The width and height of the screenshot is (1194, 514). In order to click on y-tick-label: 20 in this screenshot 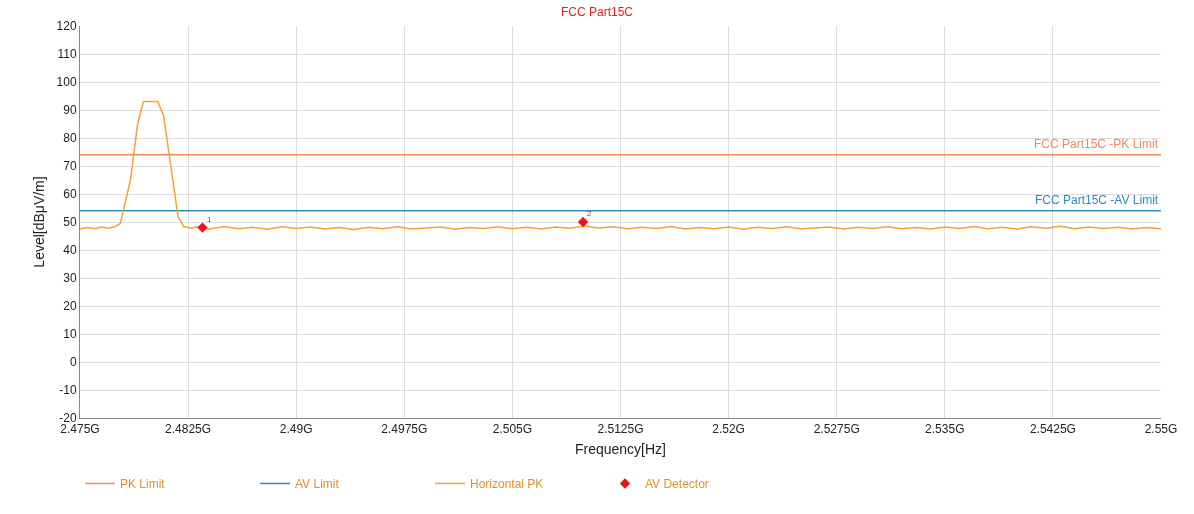, I will do `click(70, 306)`.